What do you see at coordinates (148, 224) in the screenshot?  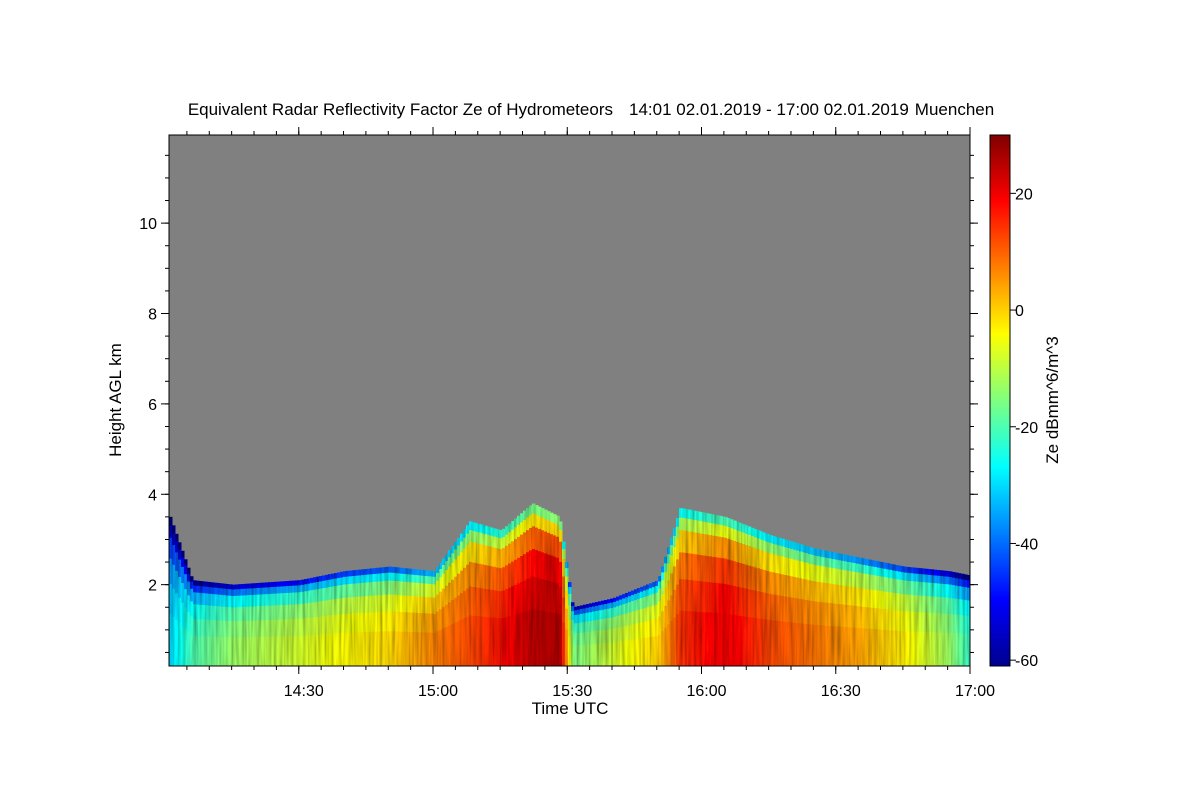 I see `y-tick-label: 10` at bounding box center [148, 224].